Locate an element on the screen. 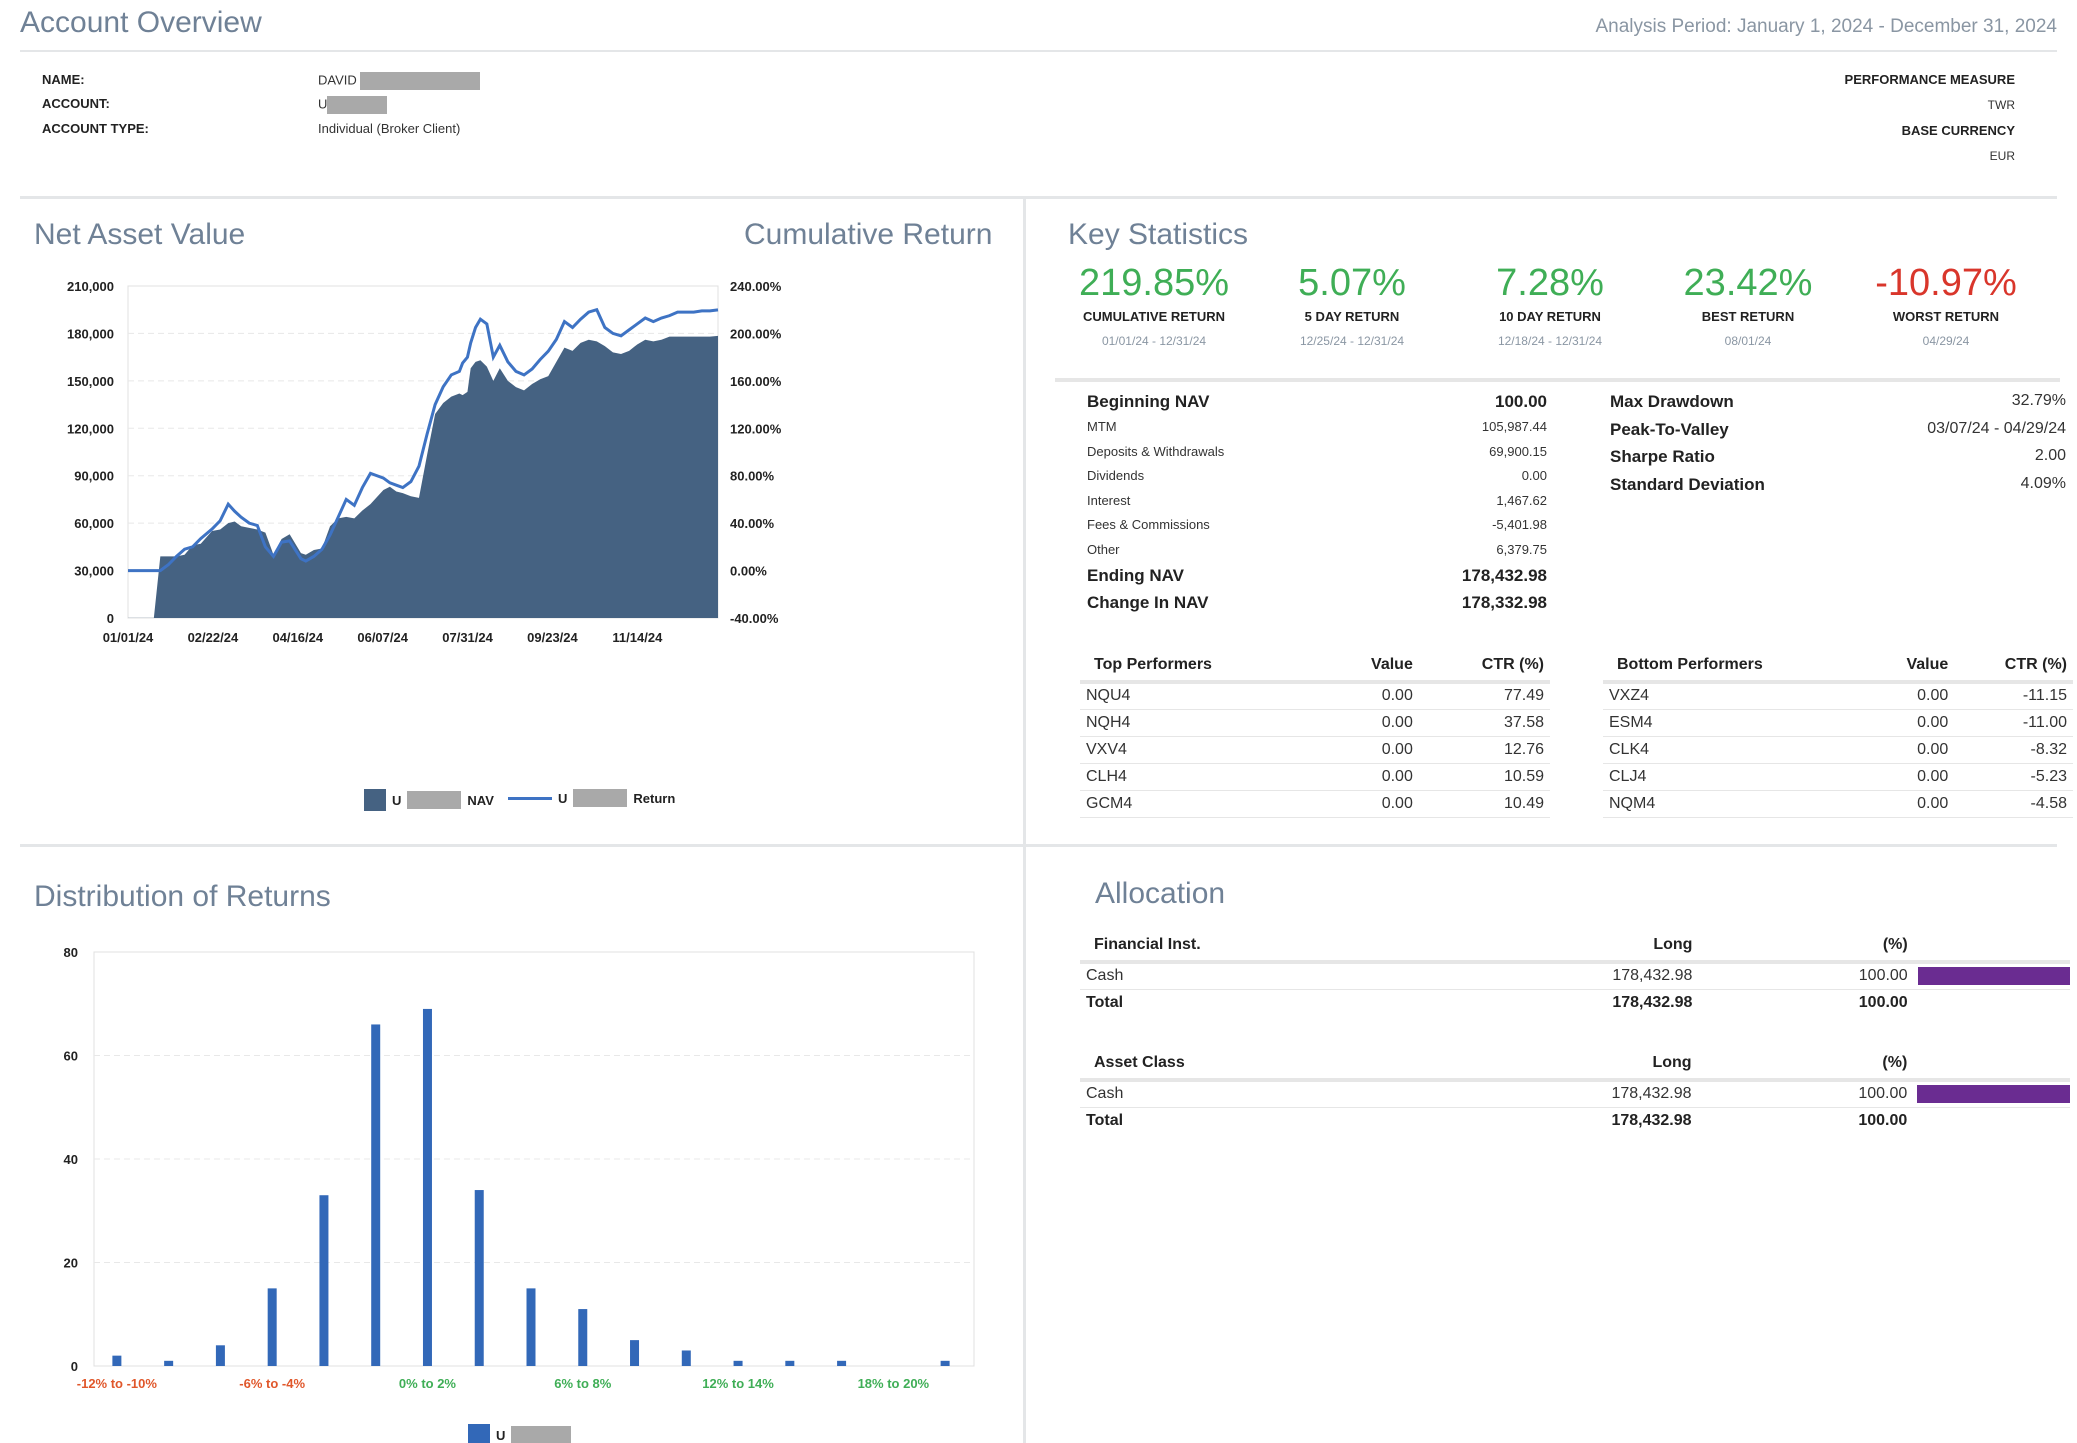  risk-row: Max Drawdown 32.79% is located at coordinates (1838, 402).